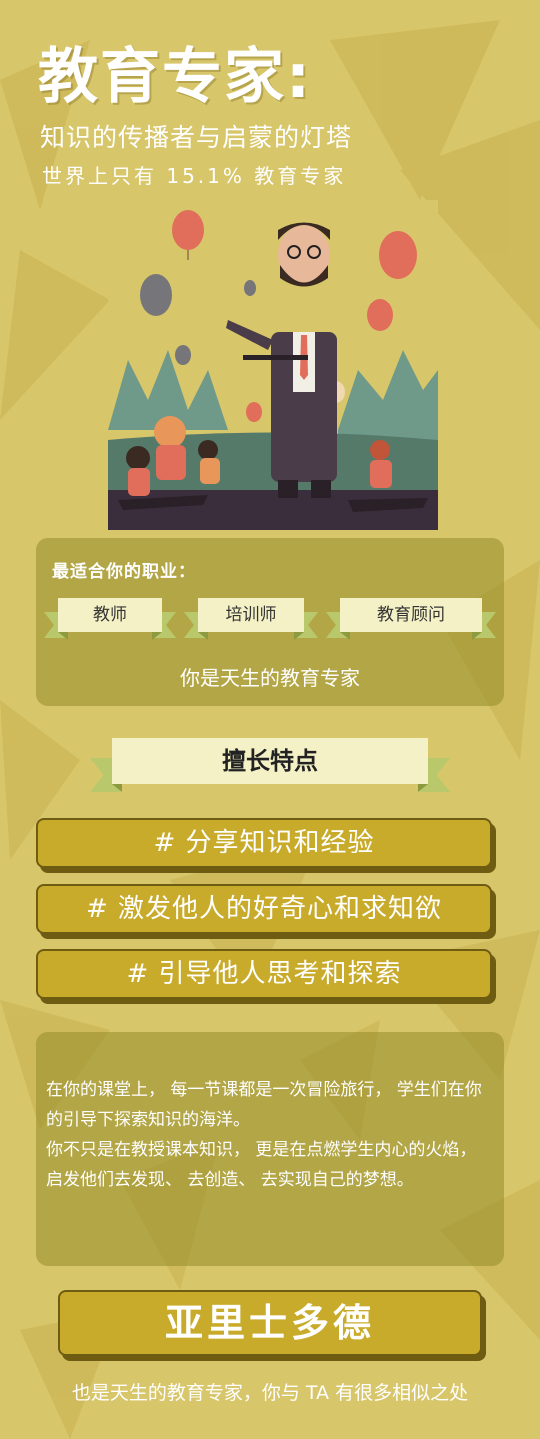 Image resolution: width=540 pixels, height=1439 pixels. Describe the element at coordinates (264, 909) in the screenshot. I see `strength-item: # 激发他人的好奇心和求知欲` at that location.